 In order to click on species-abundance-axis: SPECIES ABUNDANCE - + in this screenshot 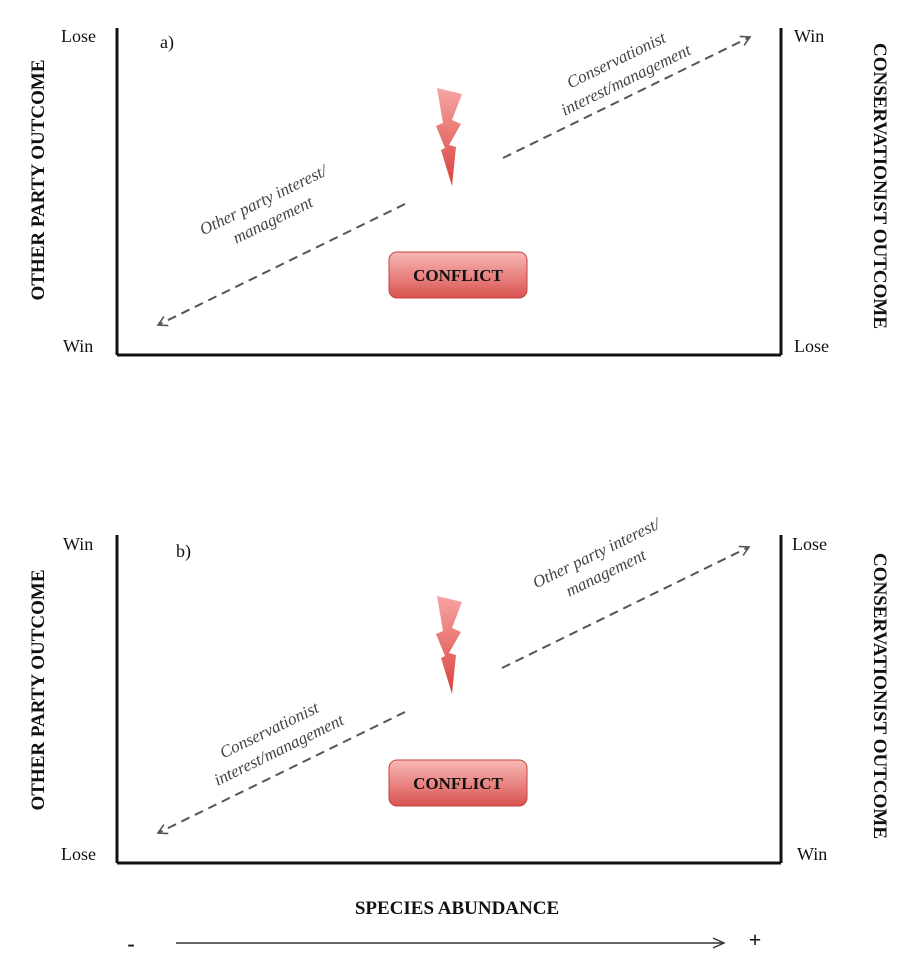, I will do `click(444, 927)`.